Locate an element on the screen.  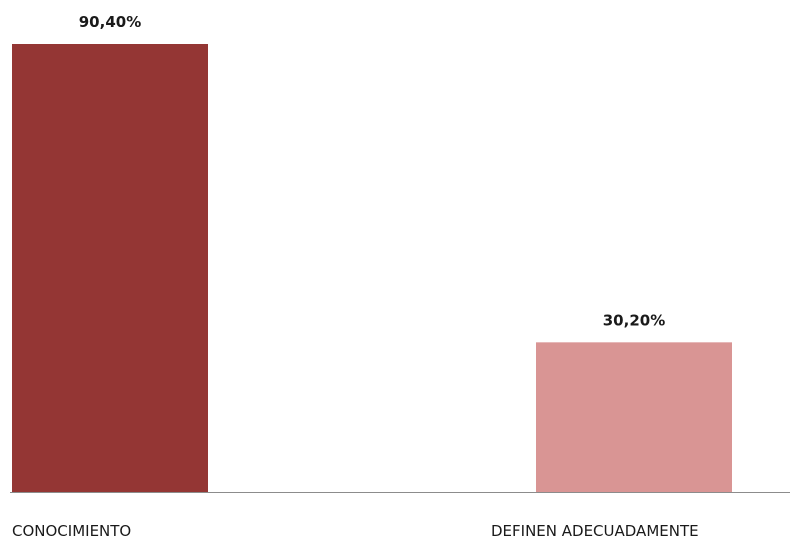
category-label-1: CONOCIMIENTO is located at coordinates (71, 531).